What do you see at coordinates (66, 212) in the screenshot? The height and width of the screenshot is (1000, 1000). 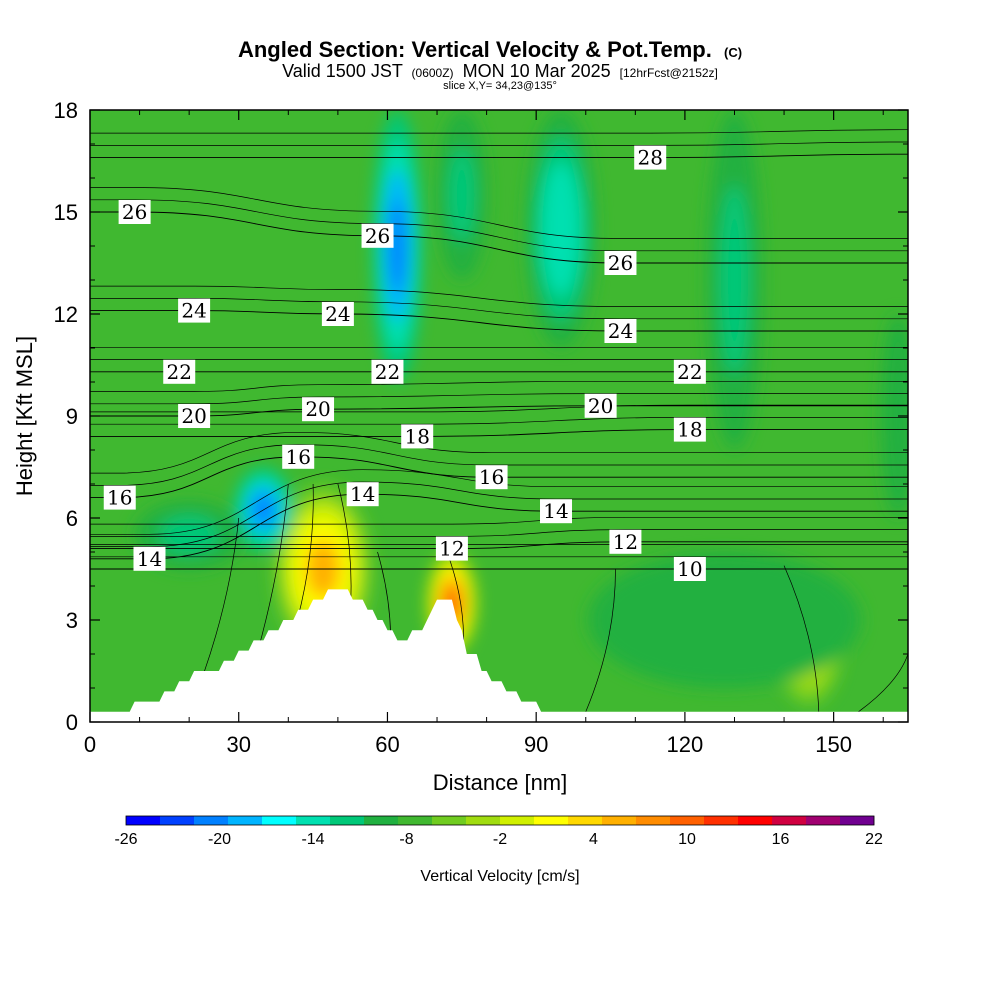 I see `y-tick-label: 15` at bounding box center [66, 212].